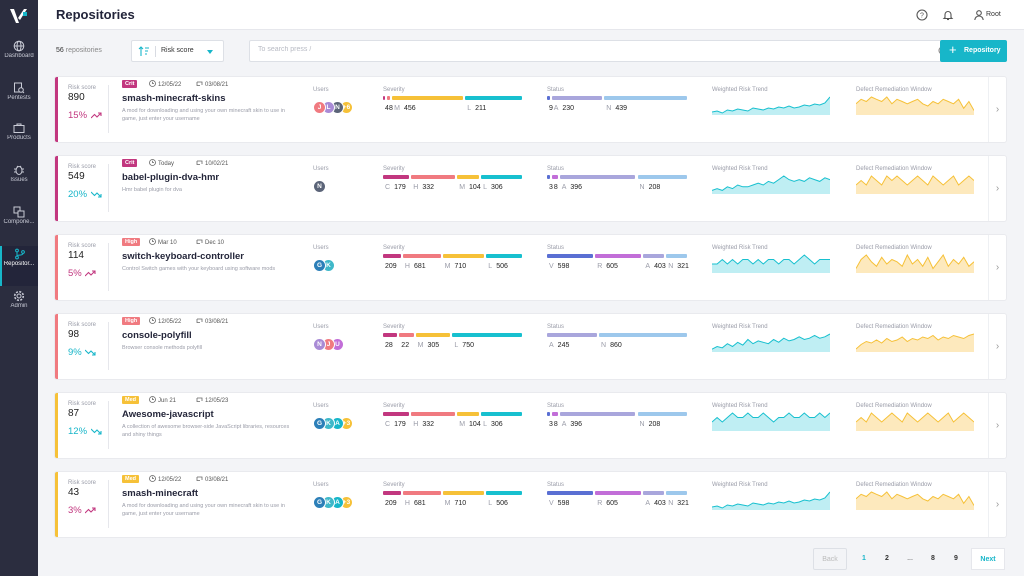 Image resolution: width=1024 pixels, height=576 pixels. What do you see at coordinates (19, 100) in the screenshot?
I see `sidebar-item-pentests: Pentests` at bounding box center [19, 100].